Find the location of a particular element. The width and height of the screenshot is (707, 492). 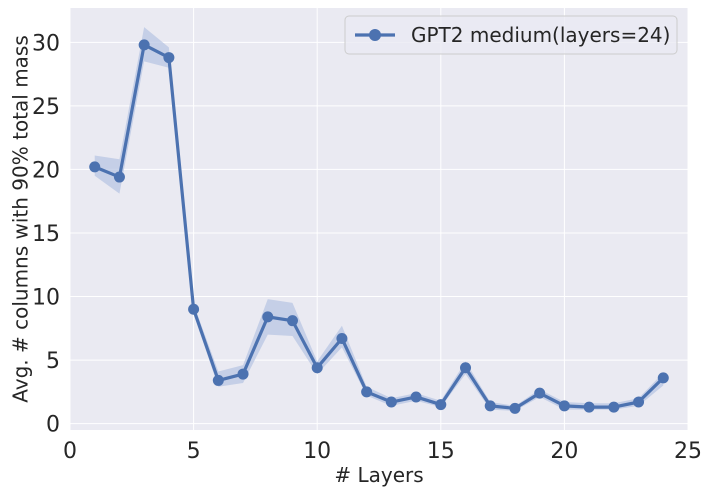

legend: GPT2 medium(layers=24) is located at coordinates (511, 35).